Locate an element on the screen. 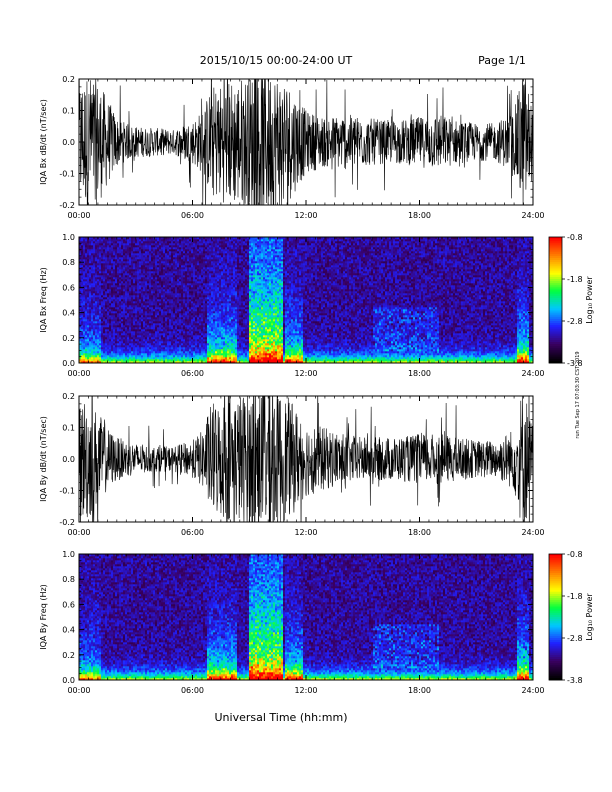 This screenshot has width=612, height=792. y-tick-label: -0.1 is located at coordinates (67, 174).